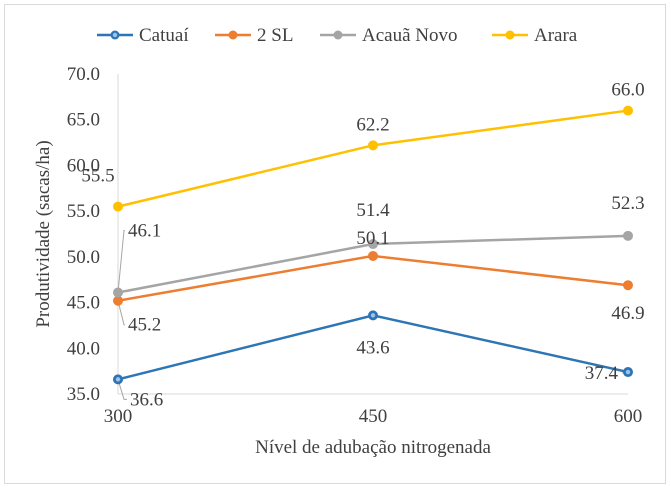 The height and width of the screenshot is (489, 671). I want to click on legend-label: Acauã Novo, so click(410, 35).